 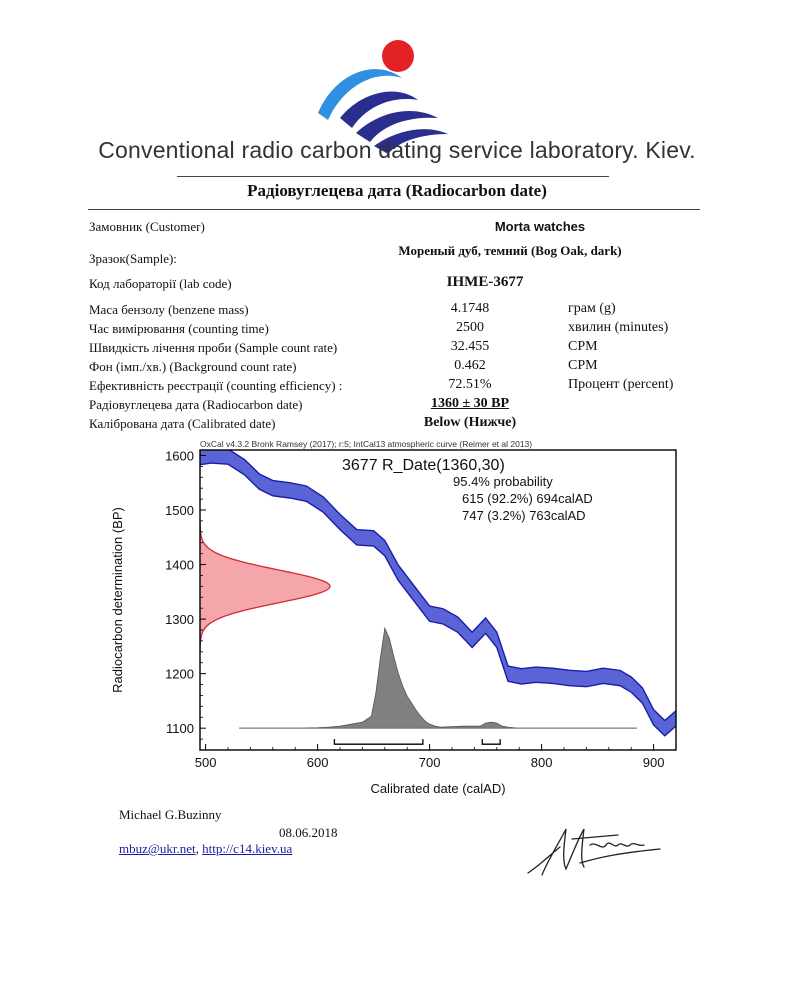 I want to click on range-1-text: 615 (92.2%) 694calAD, so click(x=527, y=498).